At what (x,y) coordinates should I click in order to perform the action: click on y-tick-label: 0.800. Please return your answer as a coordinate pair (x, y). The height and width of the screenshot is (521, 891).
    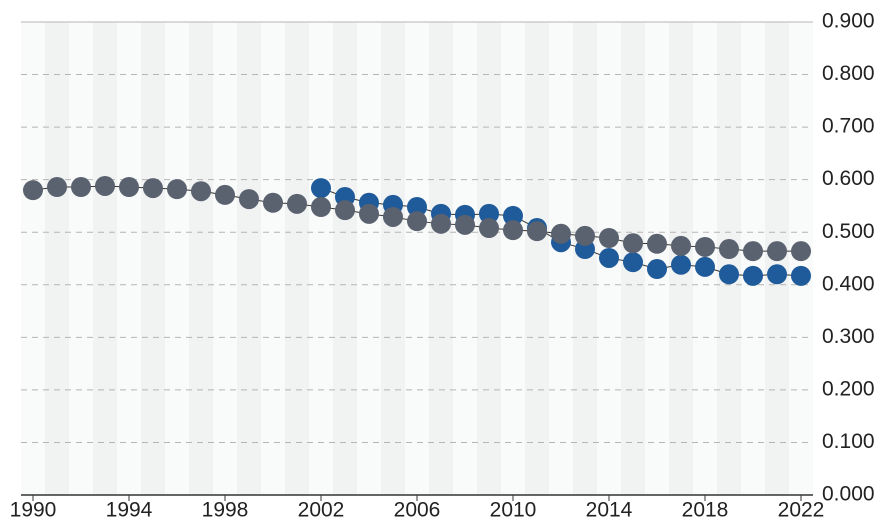
    Looking at the image, I should click on (848, 73).